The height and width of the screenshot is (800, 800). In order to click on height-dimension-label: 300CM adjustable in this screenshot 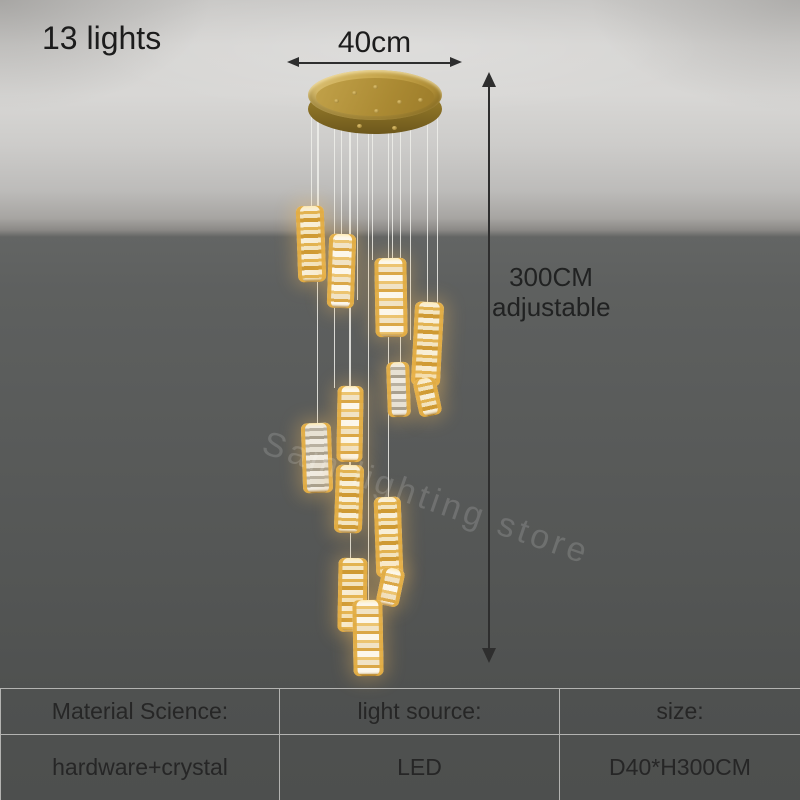, I will do `click(551, 292)`.